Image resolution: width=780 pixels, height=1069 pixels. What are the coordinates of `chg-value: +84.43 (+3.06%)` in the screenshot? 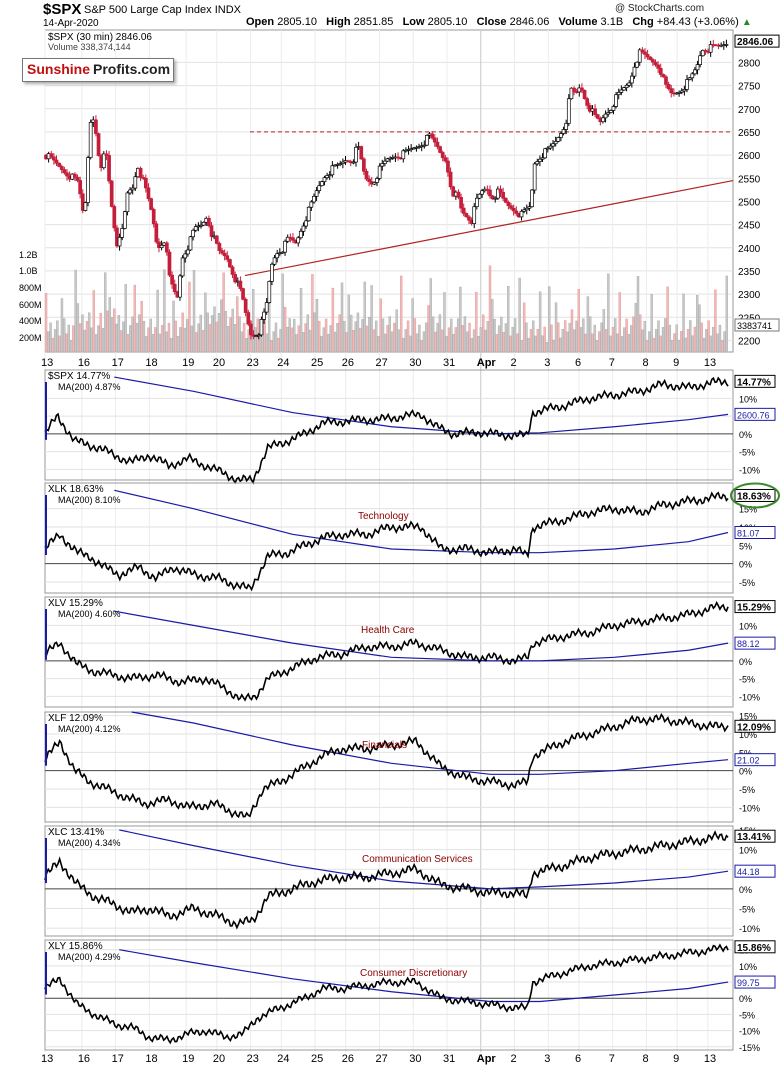 It's located at (697, 22).